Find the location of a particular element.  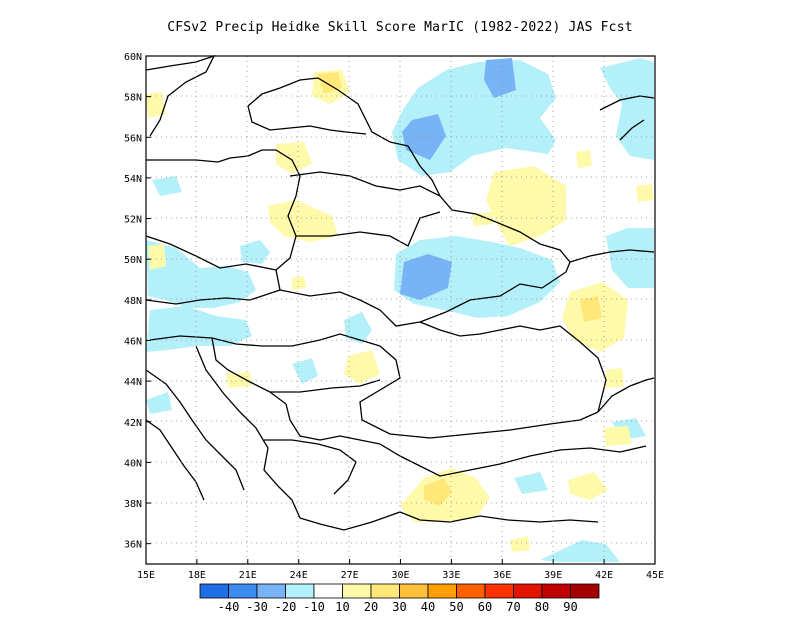

colorbar-label: 70 is located at coordinates (513, 607).